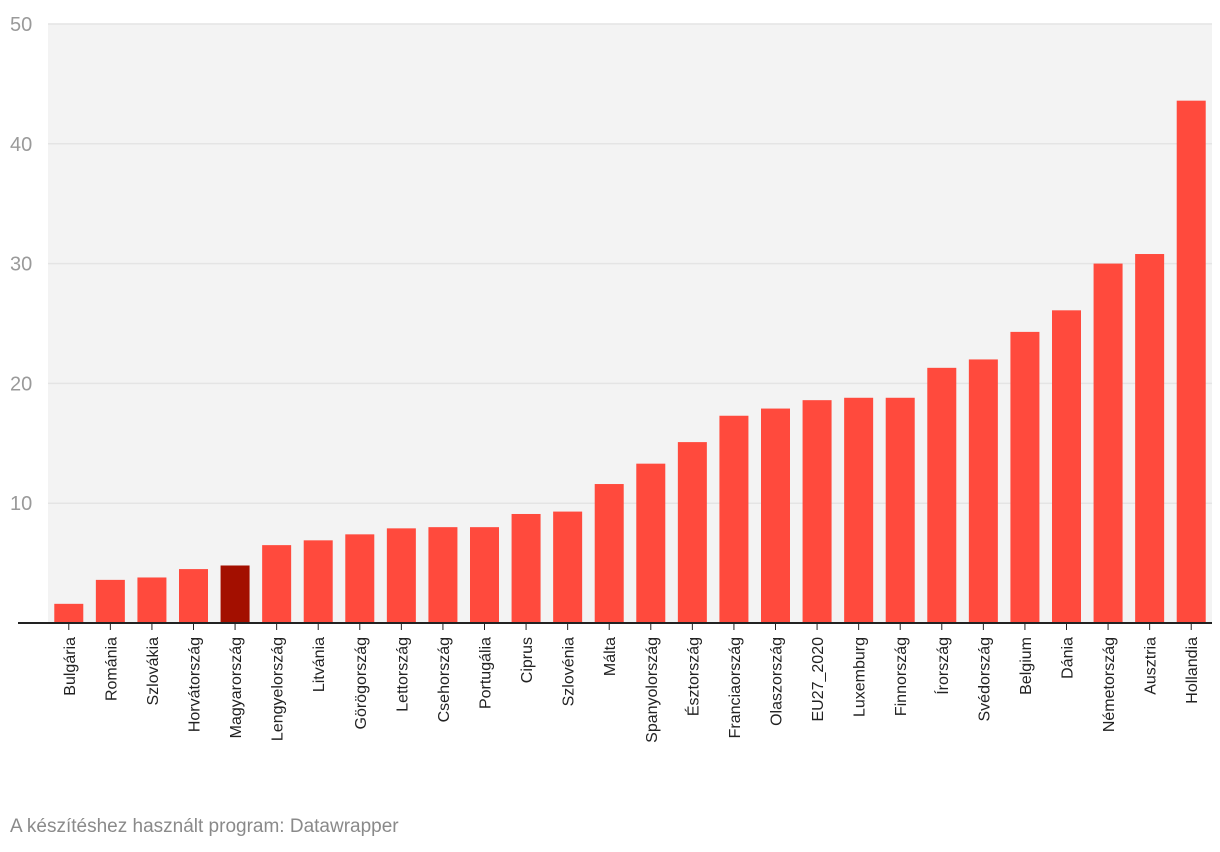  What do you see at coordinates (818, 679) in the screenshot?
I see `x-label-eu27-2020: EU27_2020` at bounding box center [818, 679].